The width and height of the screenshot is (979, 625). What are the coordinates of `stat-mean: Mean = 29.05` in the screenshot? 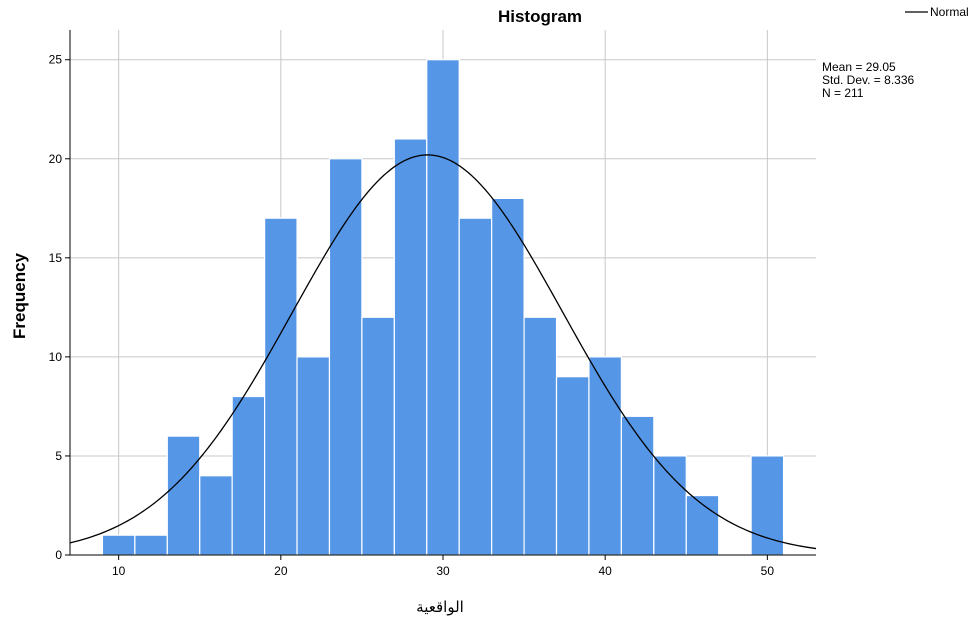 It's located at (859, 67).